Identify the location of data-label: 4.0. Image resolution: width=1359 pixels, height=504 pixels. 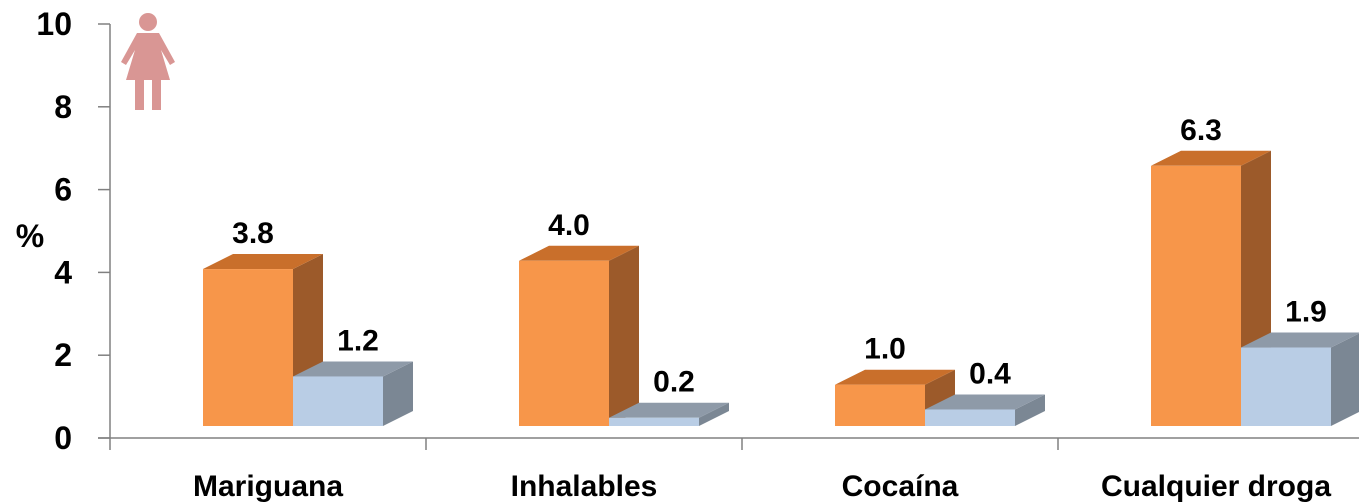
(569, 225).